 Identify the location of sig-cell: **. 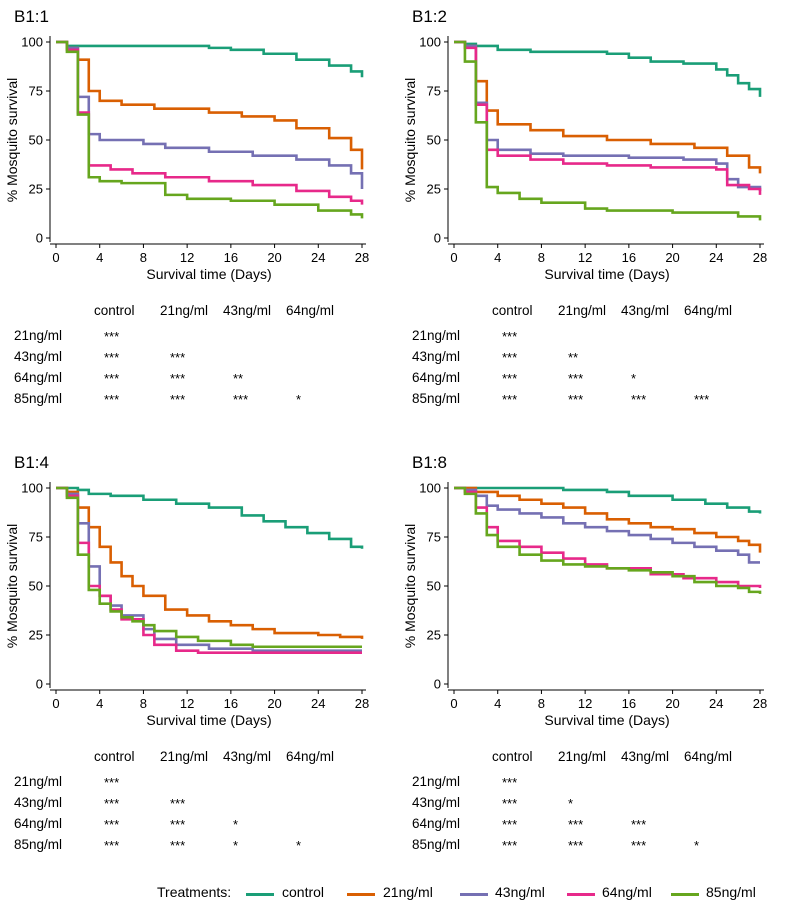
(238, 378).